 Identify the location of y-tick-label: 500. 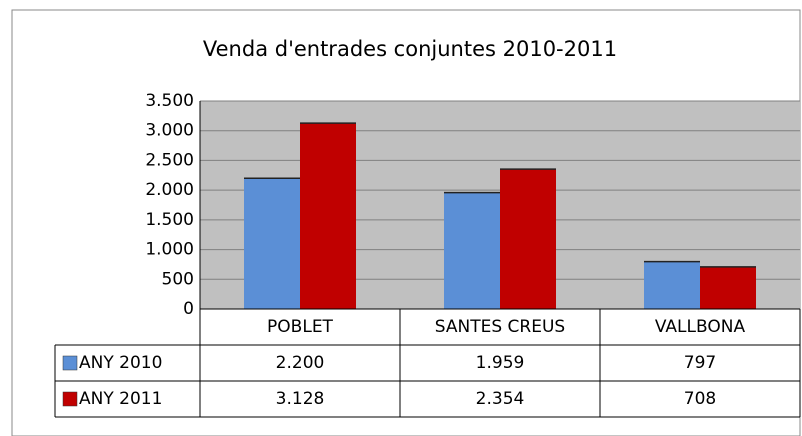
(178, 279).